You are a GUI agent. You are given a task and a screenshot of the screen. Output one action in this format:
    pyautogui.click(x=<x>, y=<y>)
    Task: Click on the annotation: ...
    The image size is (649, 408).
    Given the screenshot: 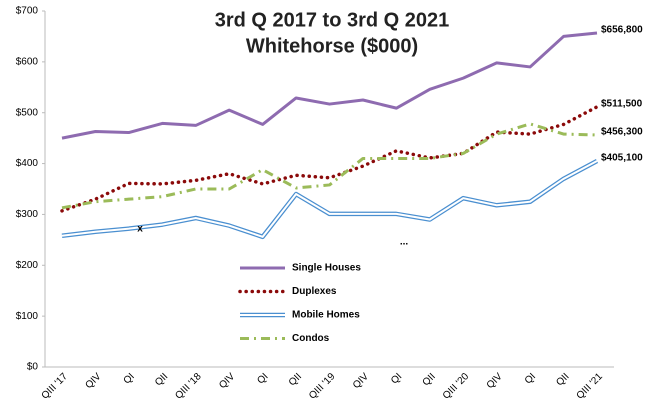 What is the action you would take?
    pyautogui.click(x=404, y=242)
    